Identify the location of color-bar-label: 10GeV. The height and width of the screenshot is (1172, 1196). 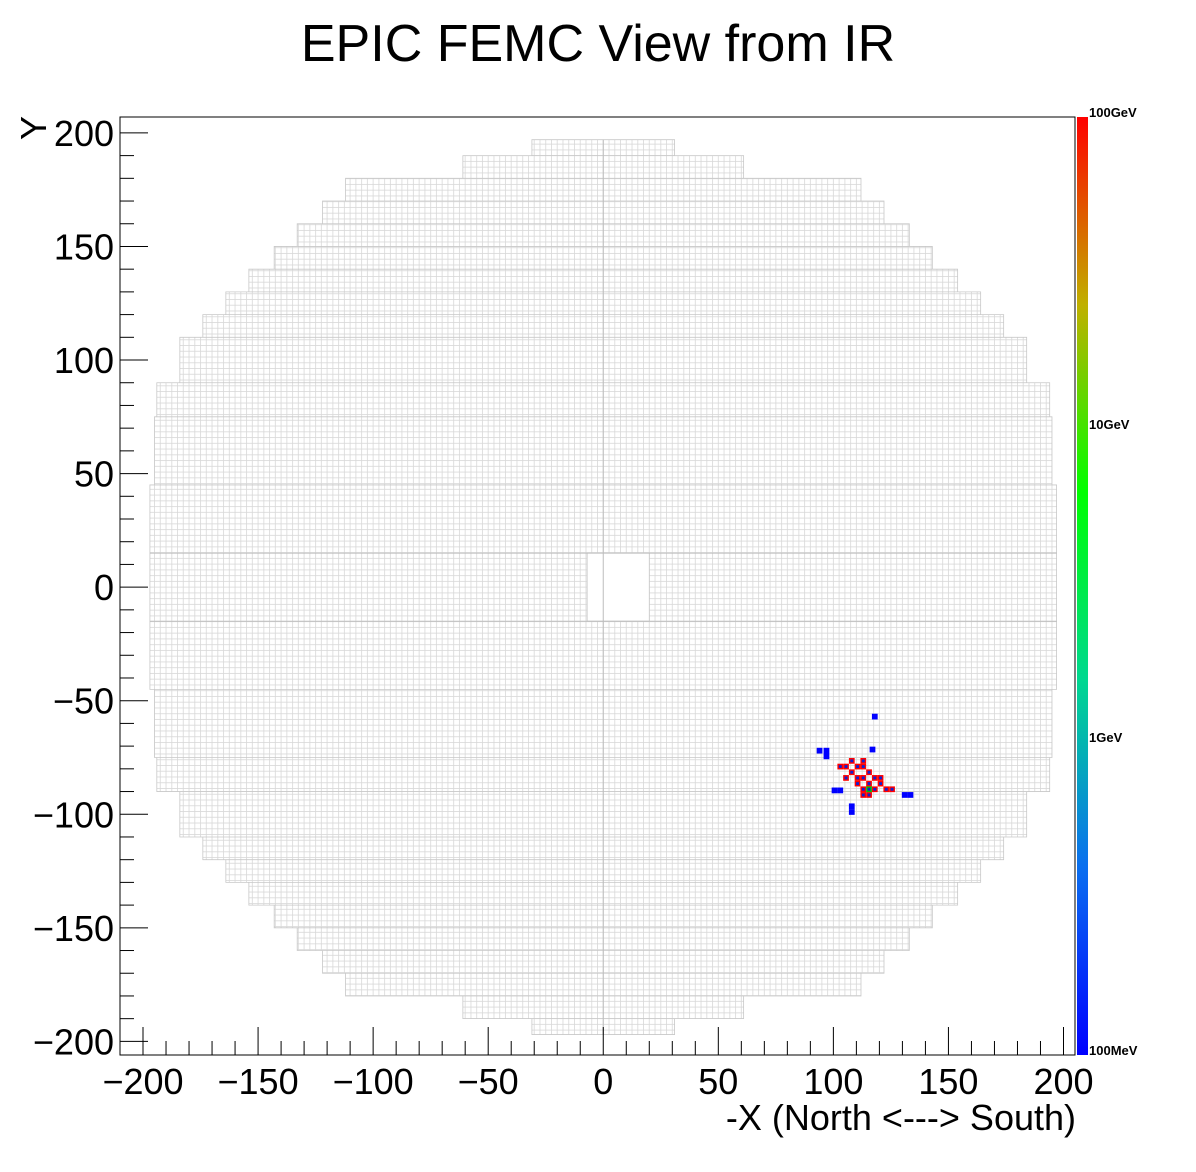
(1109, 424).